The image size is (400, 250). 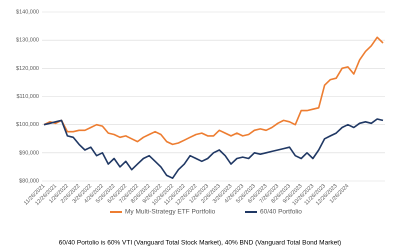 What do you see at coordinates (170, 212) in the screenshot?
I see `legend-label: My Multi-Strategy ETF Portfolio` at bounding box center [170, 212].